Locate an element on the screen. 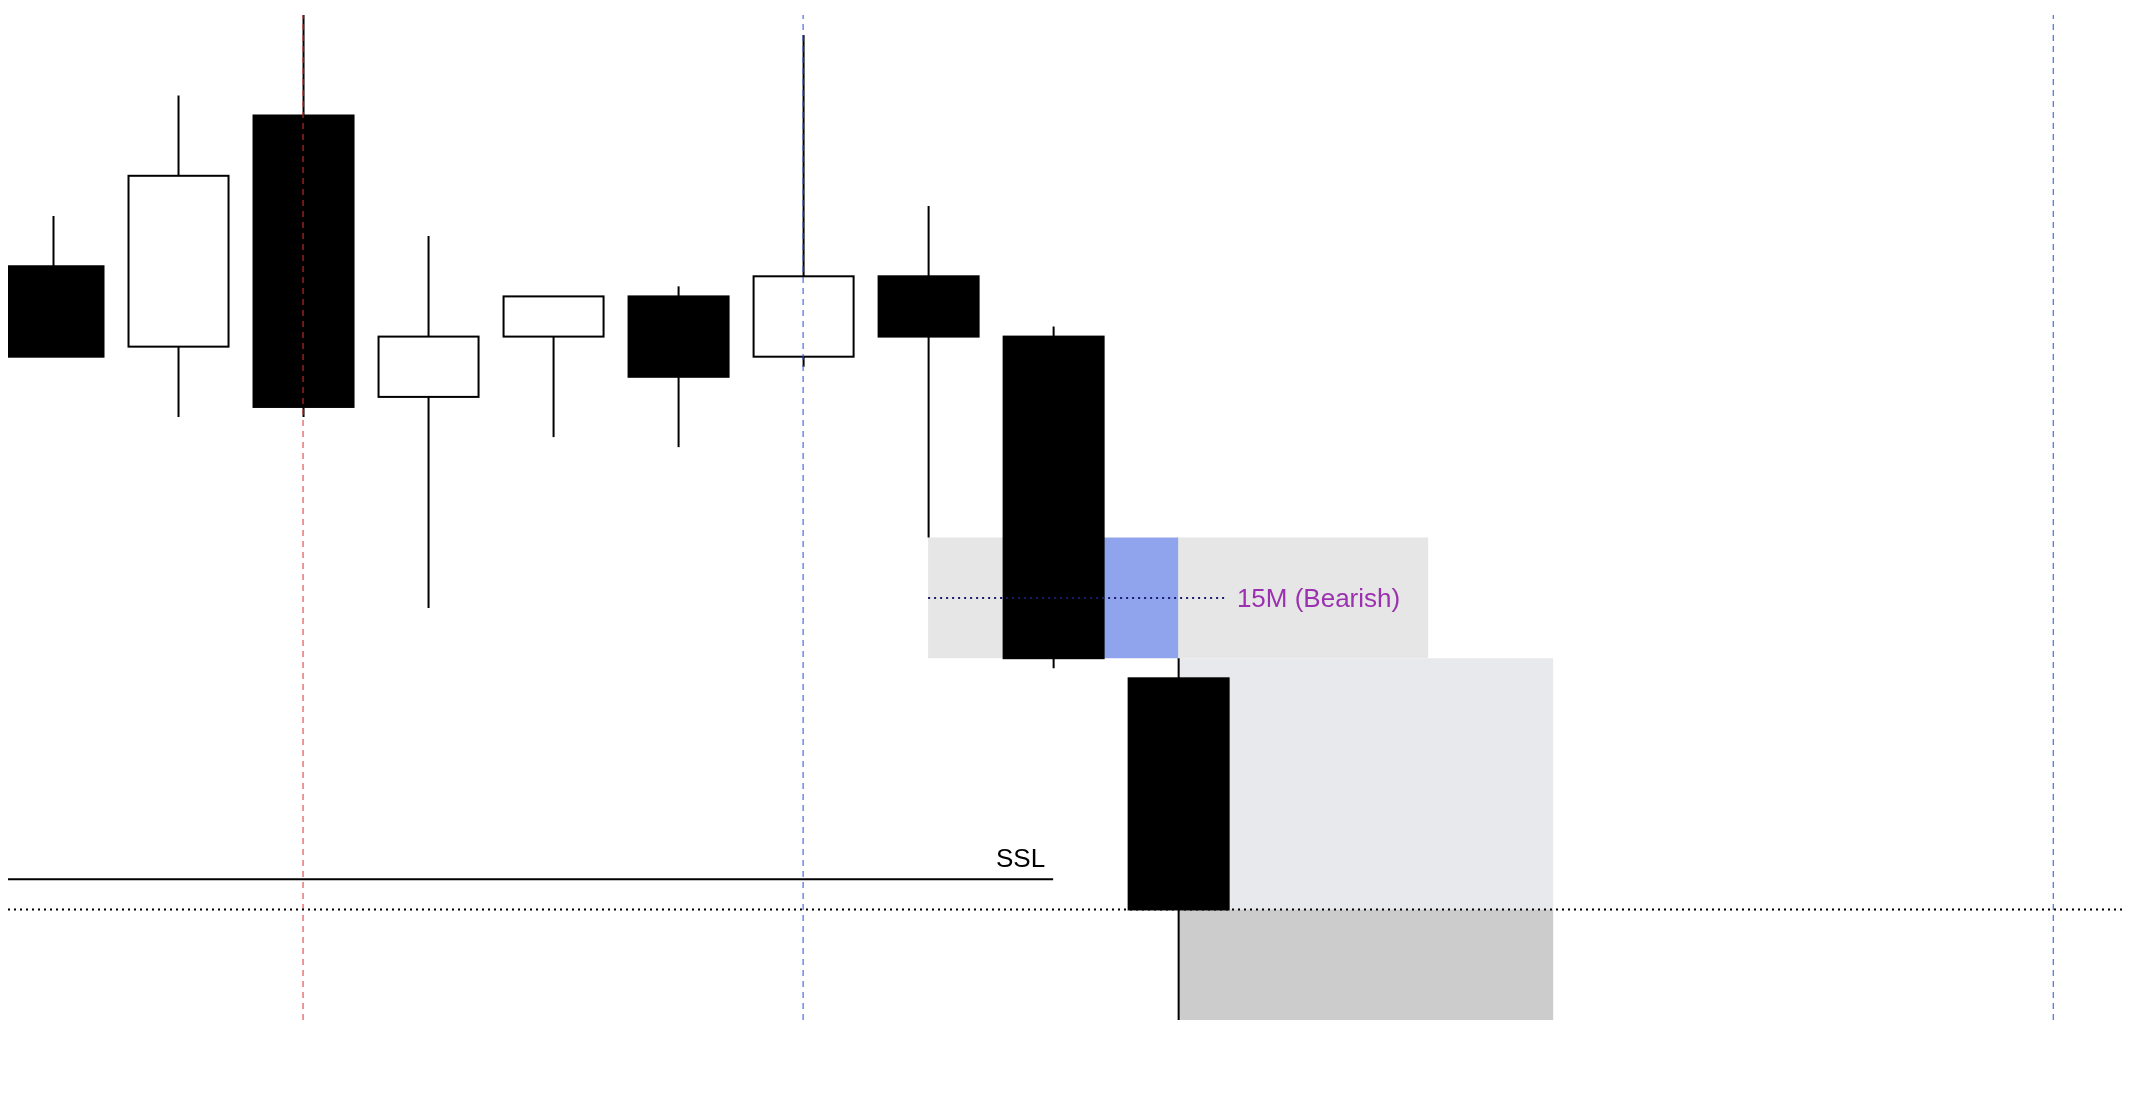 The image size is (2130, 1098). ref-line-label: SSL is located at coordinates (1020, 858).